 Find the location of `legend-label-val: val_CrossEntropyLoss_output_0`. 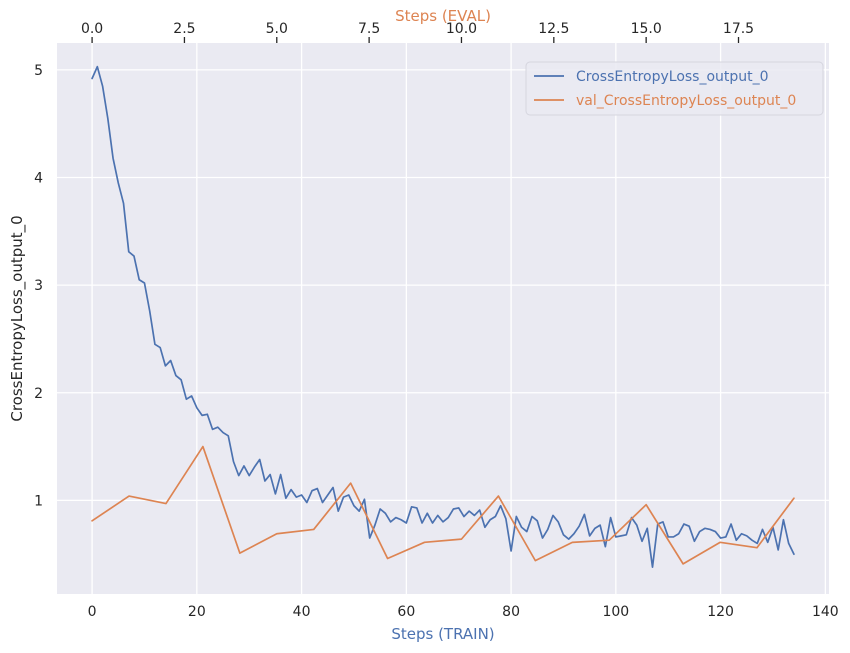

legend-label-val: val_CrossEntropyLoss_output_0 is located at coordinates (686, 101).